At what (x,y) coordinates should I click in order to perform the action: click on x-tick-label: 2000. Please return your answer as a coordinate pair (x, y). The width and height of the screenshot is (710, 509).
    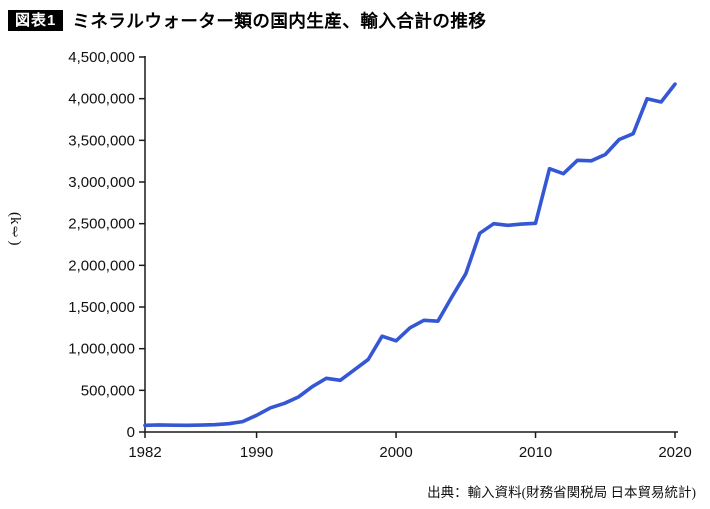
    Looking at the image, I should click on (395, 452).